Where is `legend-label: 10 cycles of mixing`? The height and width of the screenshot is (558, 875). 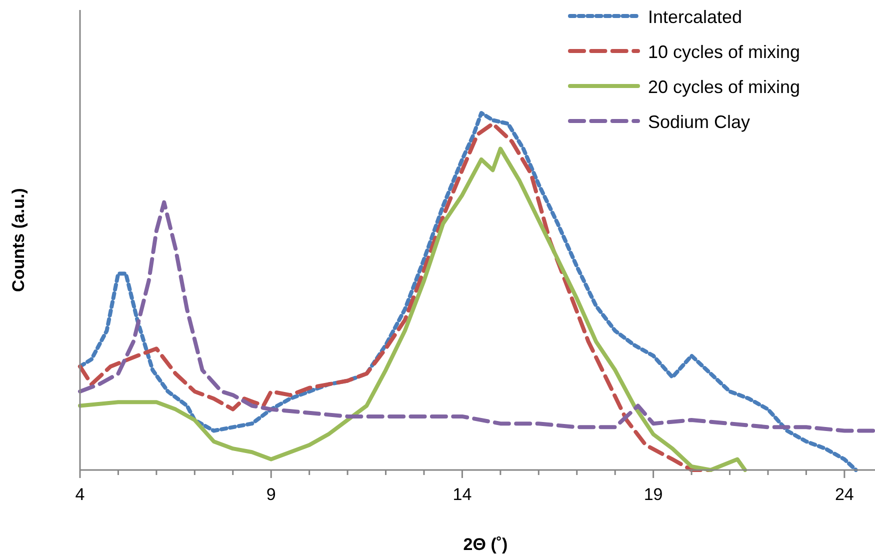 legend-label: 10 cycles of mixing is located at coordinates (724, 52).